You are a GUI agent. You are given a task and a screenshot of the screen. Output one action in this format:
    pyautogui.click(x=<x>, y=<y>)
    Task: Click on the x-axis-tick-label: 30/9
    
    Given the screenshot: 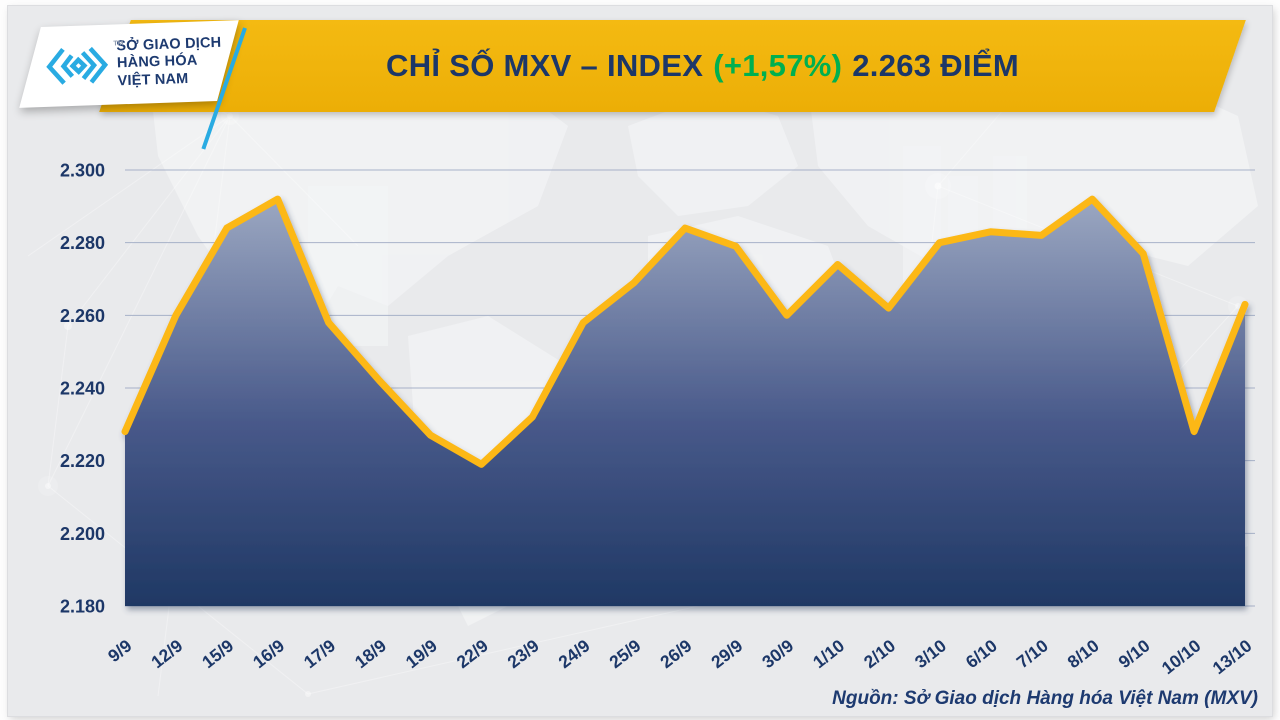 What is the action you would take?
    pyautogui.click(x=777, y=653)
    